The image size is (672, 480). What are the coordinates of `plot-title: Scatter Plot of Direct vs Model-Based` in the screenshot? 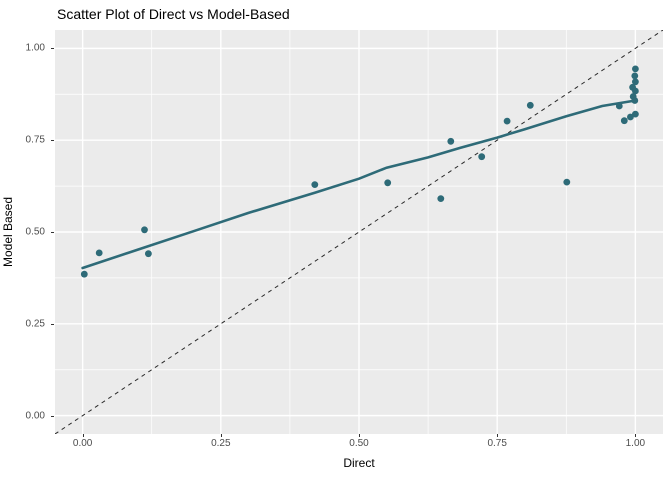 It's located at (173, 14).